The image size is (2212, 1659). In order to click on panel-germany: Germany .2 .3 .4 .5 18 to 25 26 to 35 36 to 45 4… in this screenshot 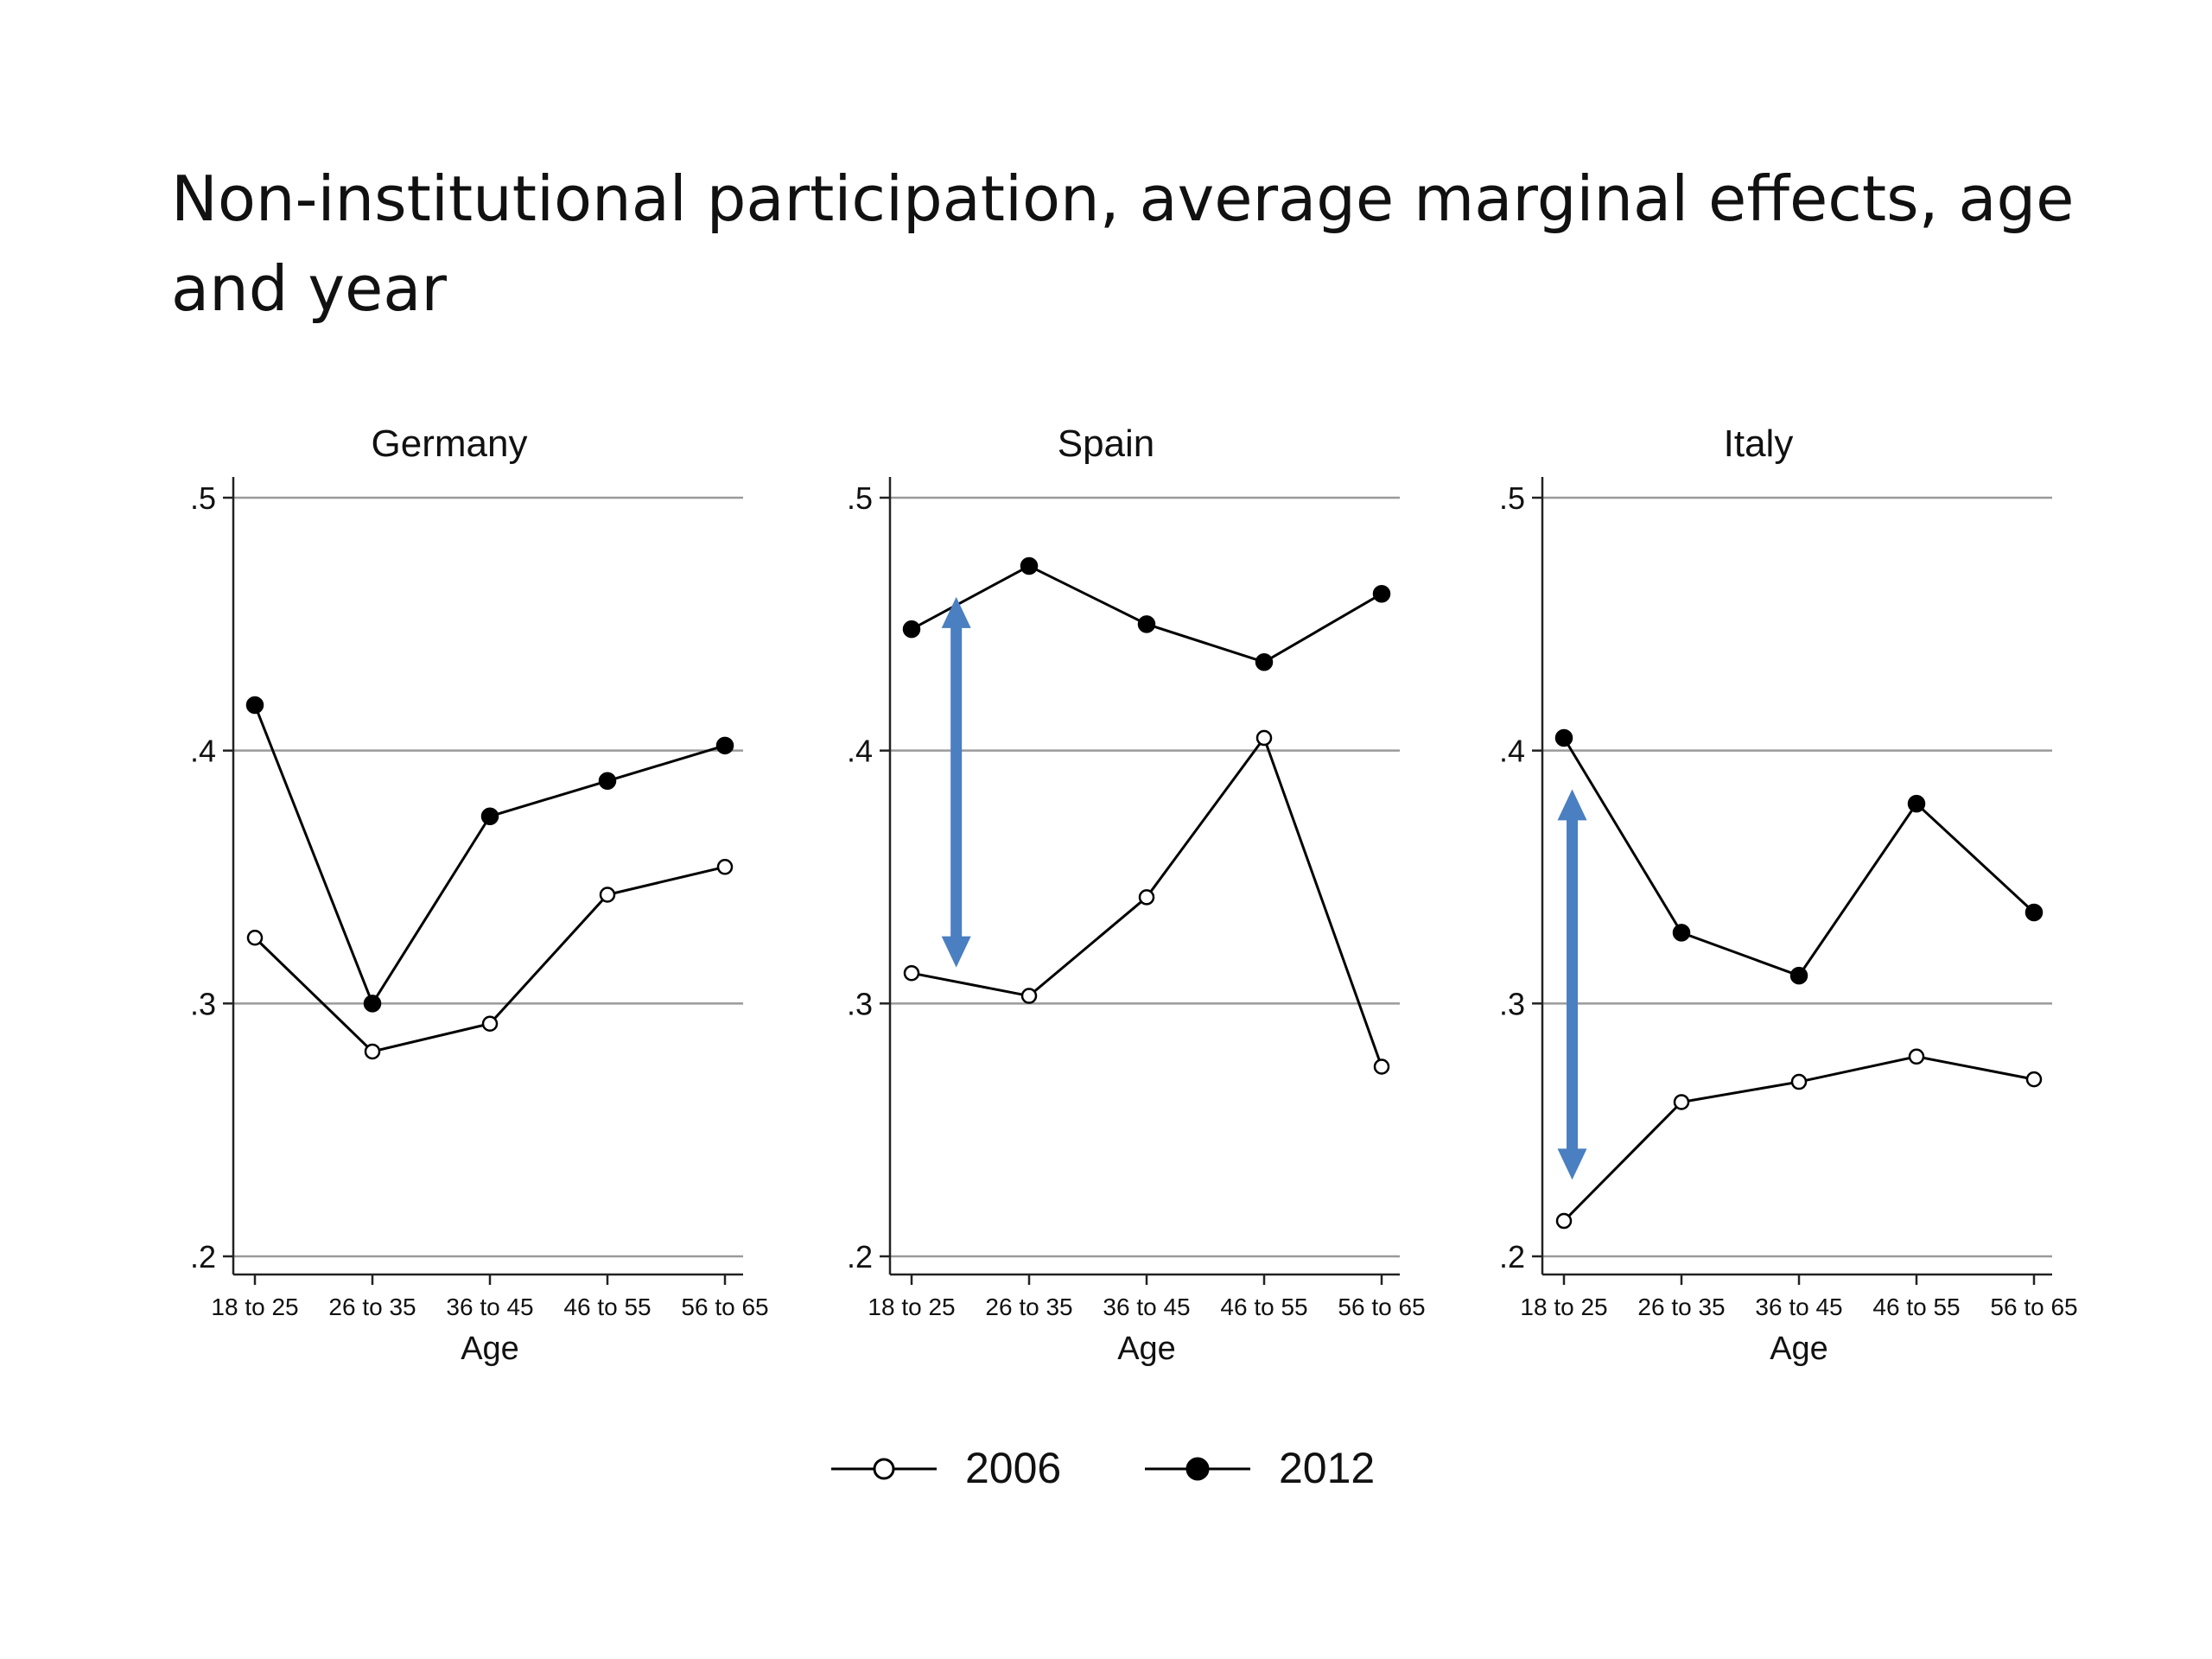, I will do `click(479, 895)`.